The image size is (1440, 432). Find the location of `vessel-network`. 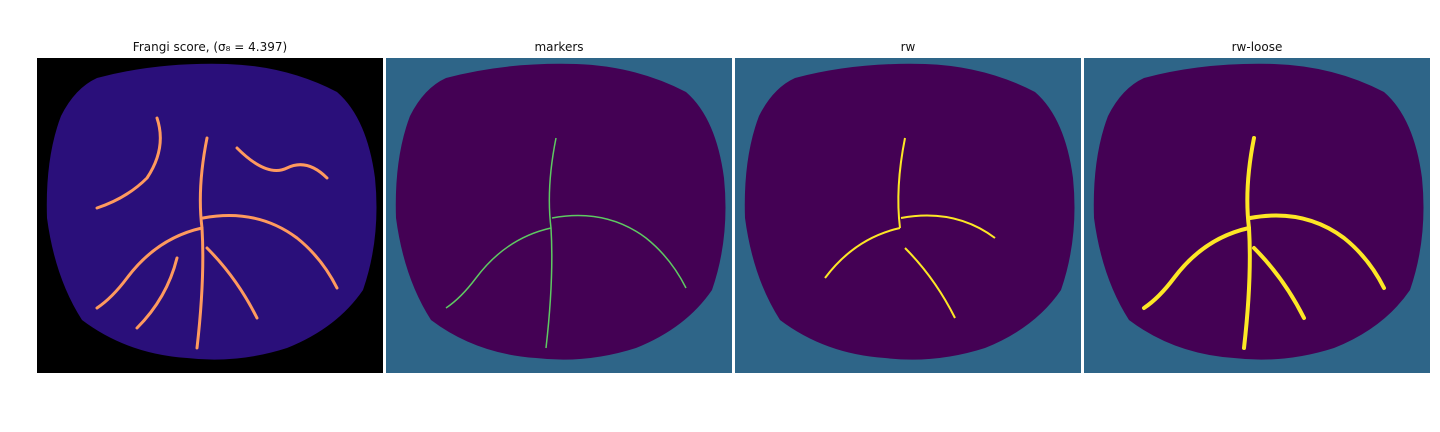

vessel-network is located at coordinates (217, 233).